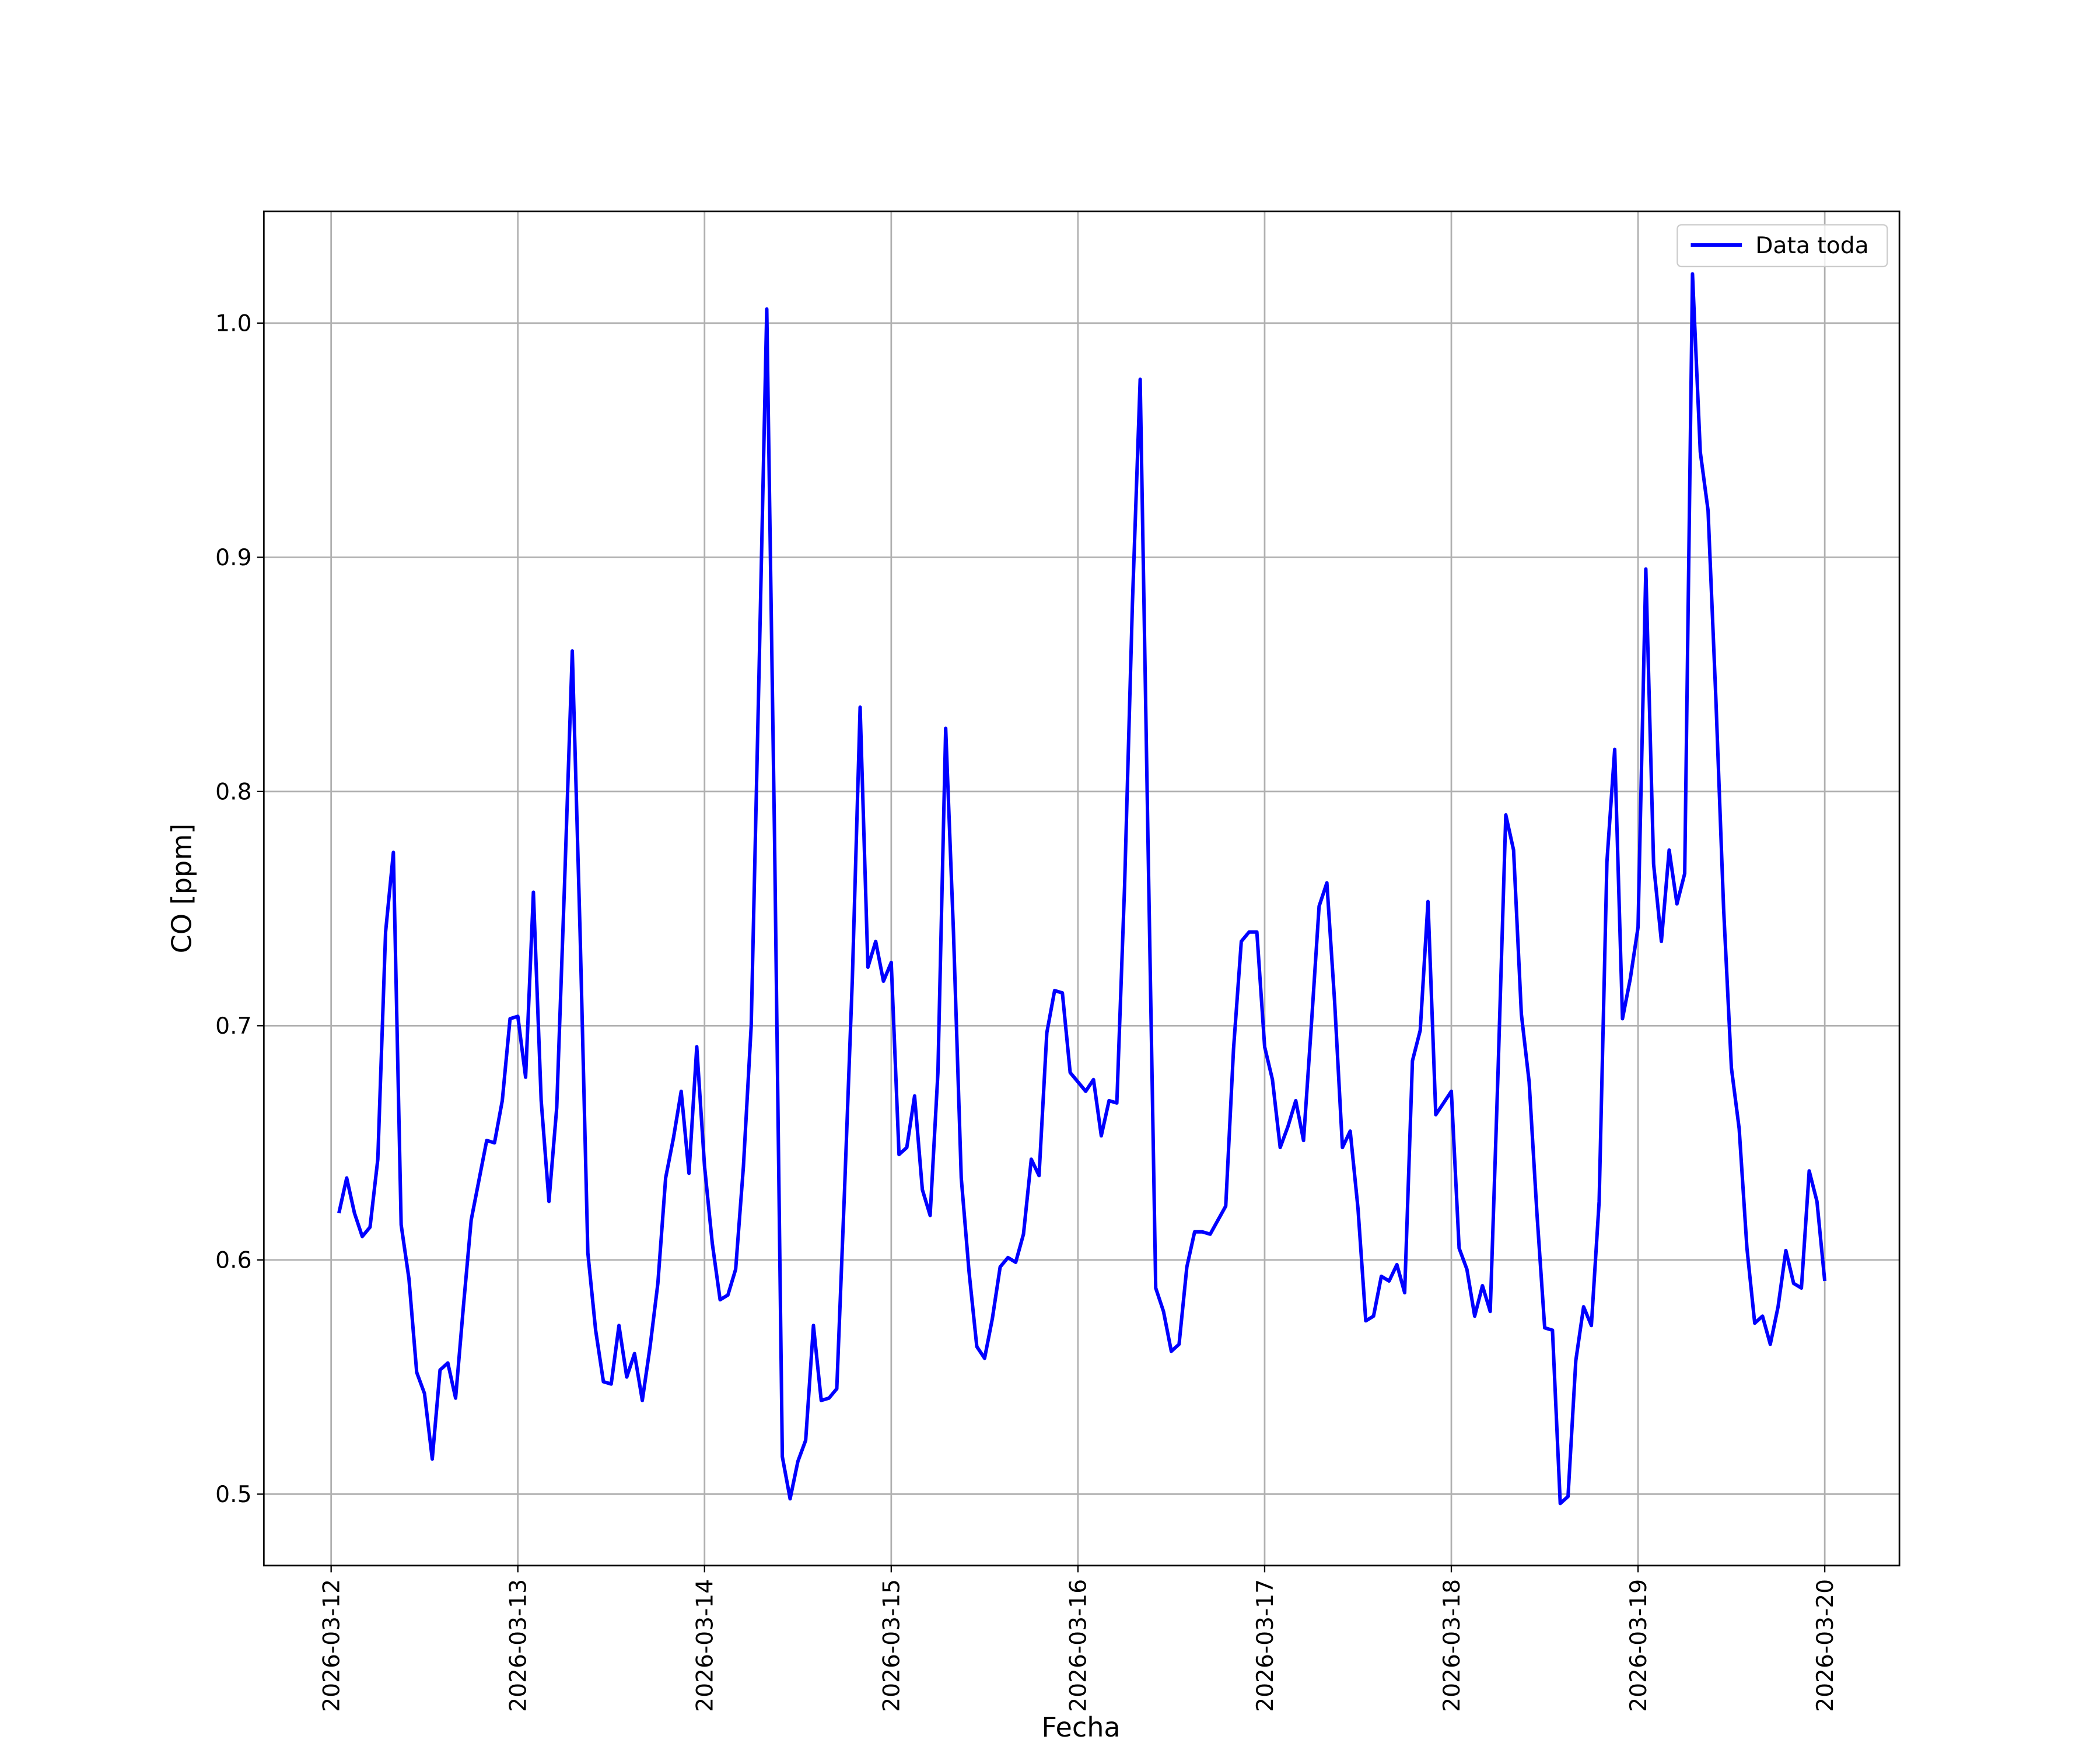  I want to click on y-tick-label: 0.7, so click(233, 1026).